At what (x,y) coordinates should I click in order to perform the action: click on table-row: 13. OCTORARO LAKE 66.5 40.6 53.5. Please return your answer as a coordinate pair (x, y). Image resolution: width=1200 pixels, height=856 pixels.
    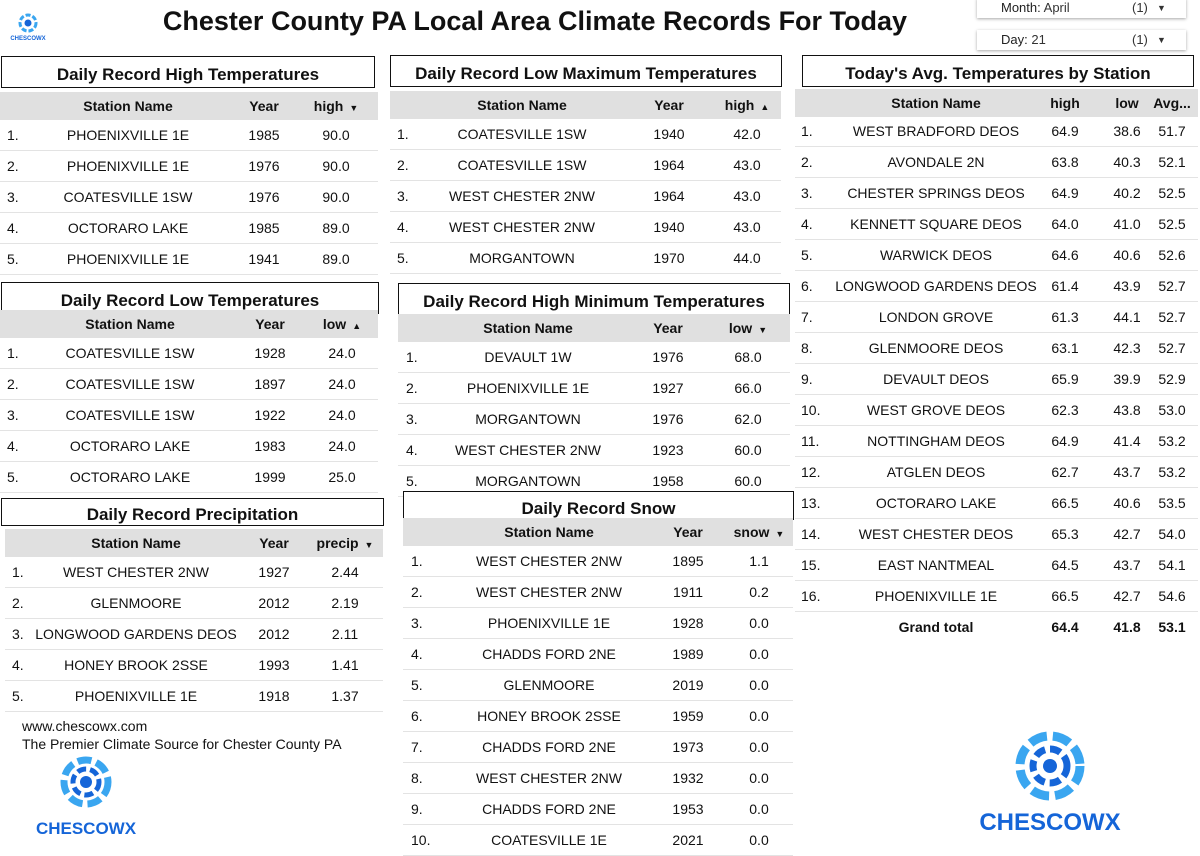
    Looking at the image, I should click on (996, 503).